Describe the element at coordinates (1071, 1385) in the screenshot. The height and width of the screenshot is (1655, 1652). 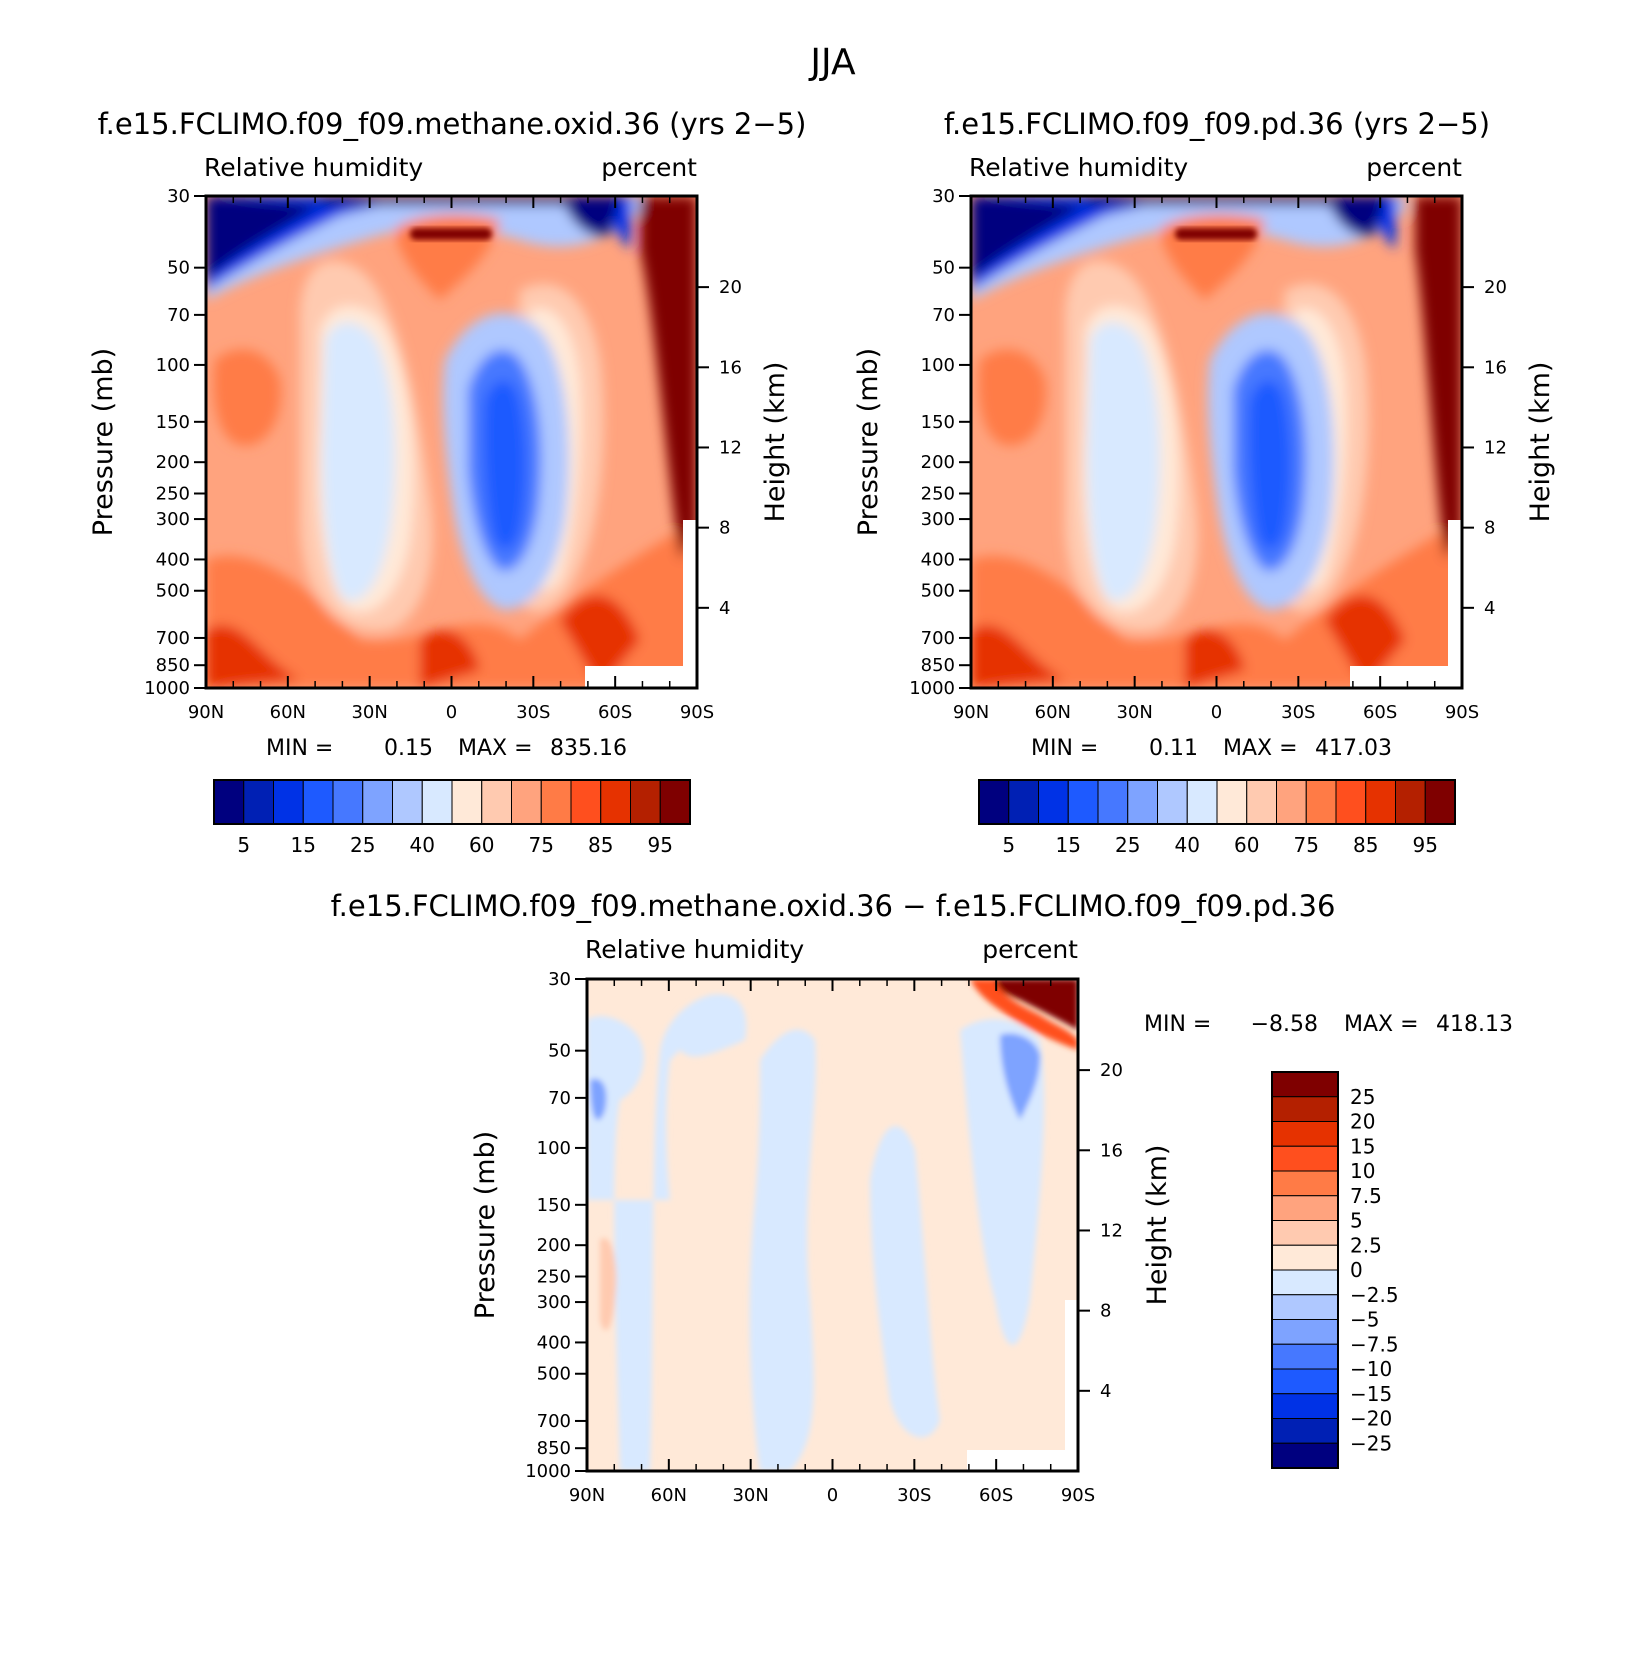
I see `panel-3-missing-antarctic` at that location.